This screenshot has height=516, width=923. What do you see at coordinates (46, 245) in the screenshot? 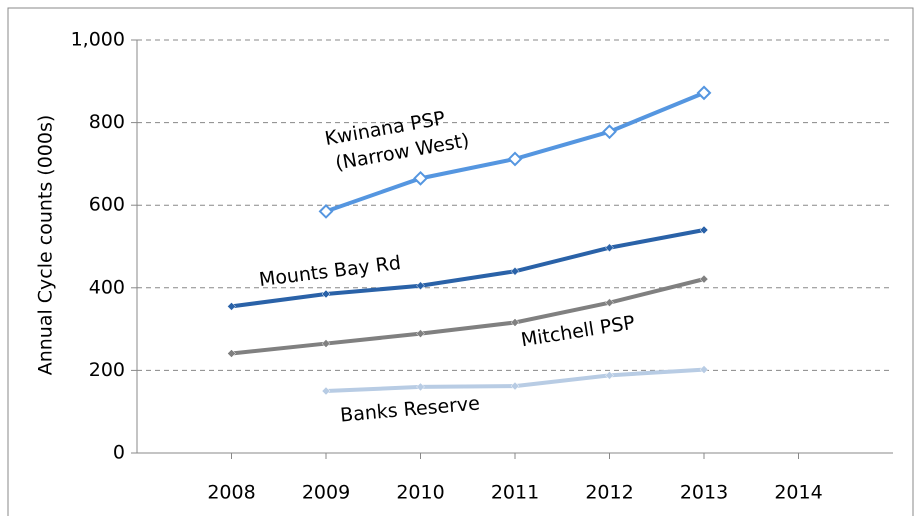
I see `y-axis-title: Annual Cycle counts (000s)` at bounding box center [46, 245].